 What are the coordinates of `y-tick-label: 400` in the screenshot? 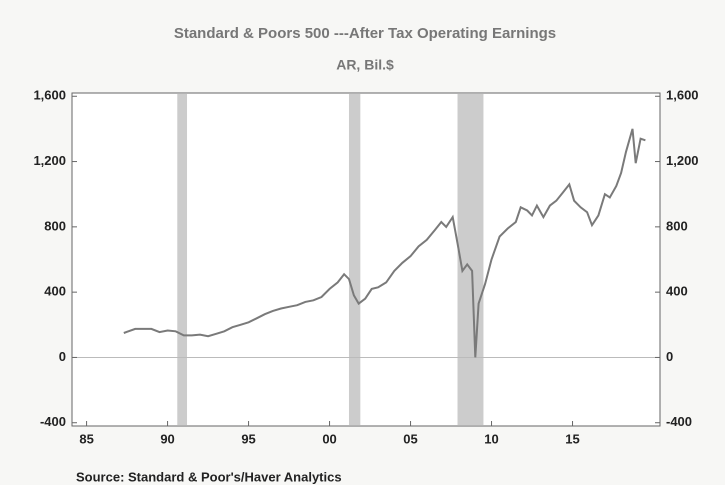 It's located at (55, 291).